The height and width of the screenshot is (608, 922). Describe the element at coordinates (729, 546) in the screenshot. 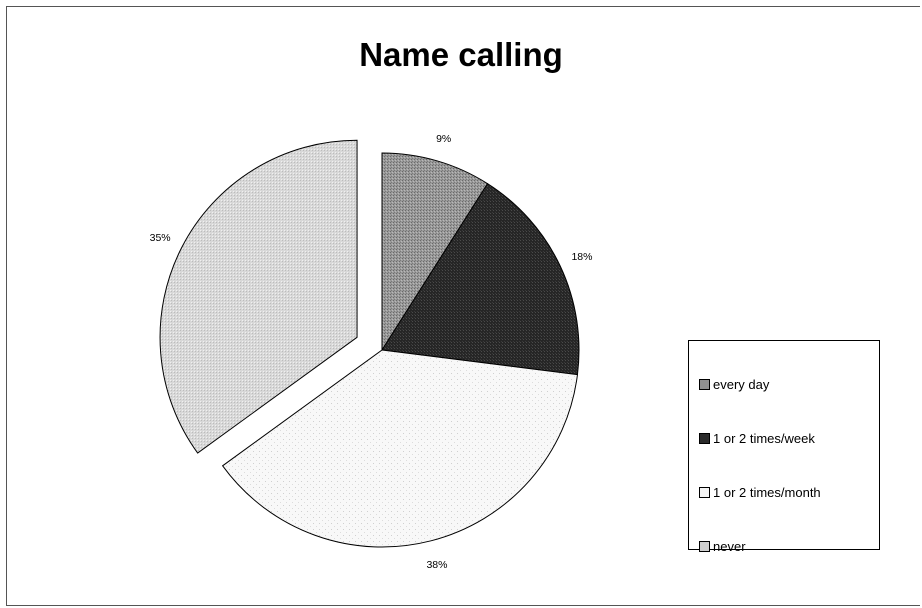

I see `legend-label-4: never` at that location.